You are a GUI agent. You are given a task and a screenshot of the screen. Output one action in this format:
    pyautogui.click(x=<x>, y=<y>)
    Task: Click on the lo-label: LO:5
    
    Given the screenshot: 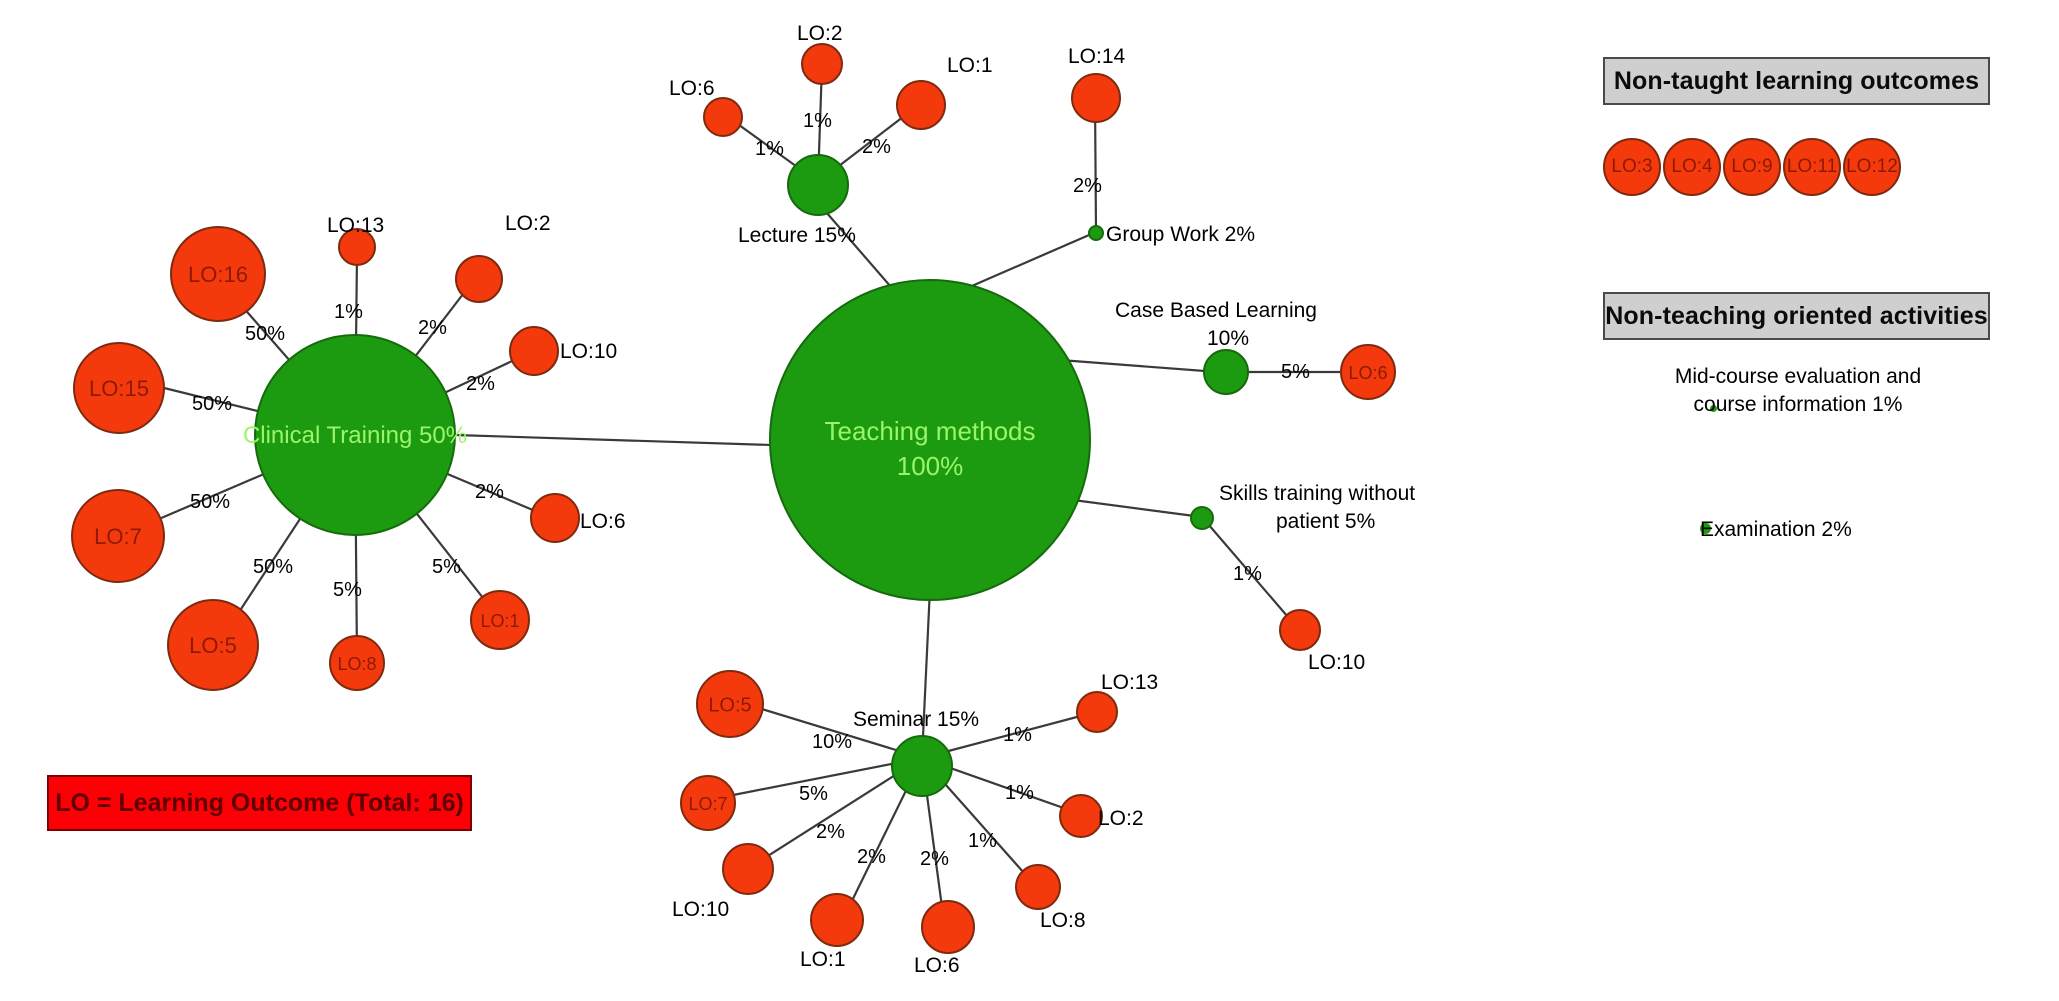 What is the action you would take?
    pyautogui.click(x=729, y=705)
    